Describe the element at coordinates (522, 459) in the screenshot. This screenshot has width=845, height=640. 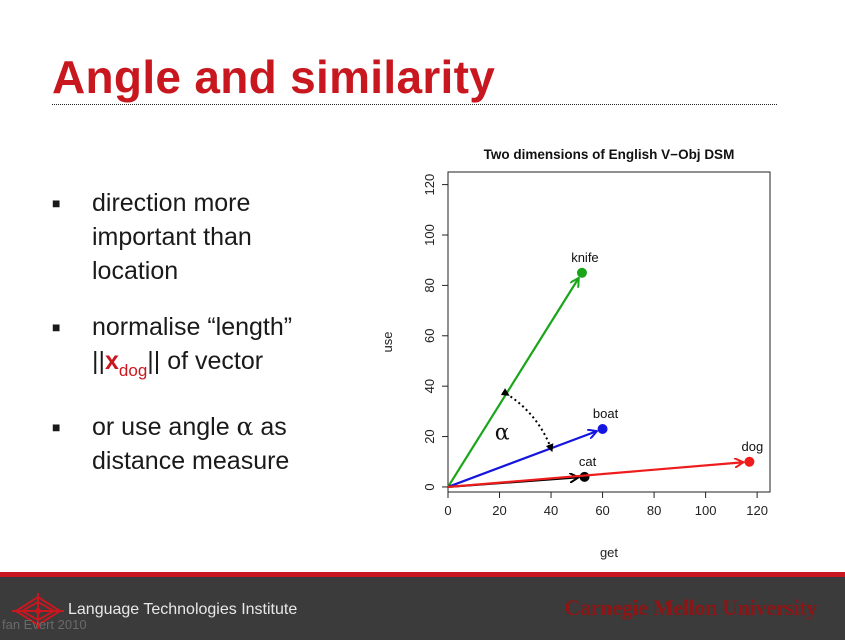
I see `vector-arrow-boat` at that location.